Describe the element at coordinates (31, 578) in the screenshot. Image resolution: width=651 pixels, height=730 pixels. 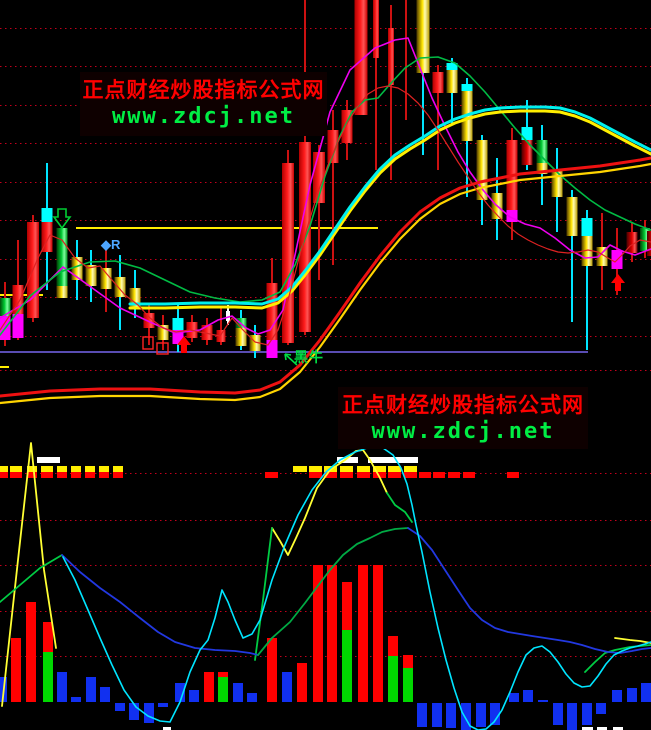
I see `fast-green-a` at that location.